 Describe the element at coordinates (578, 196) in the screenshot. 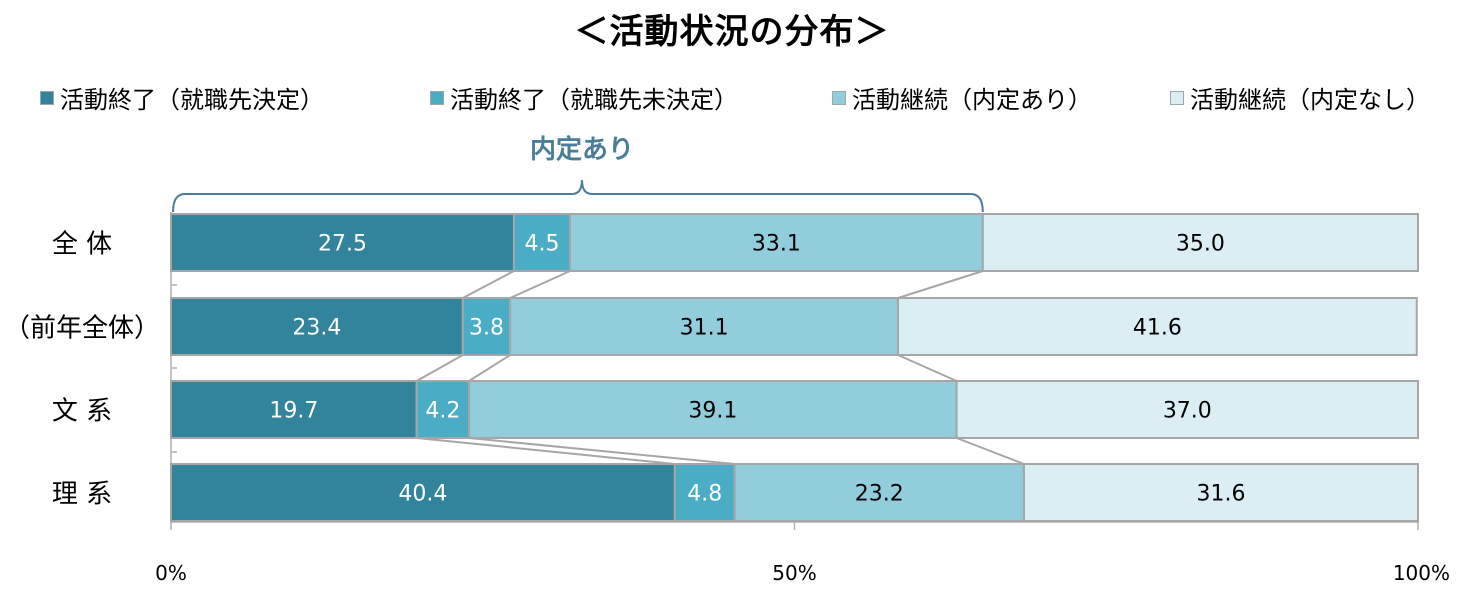

I see `bracket-line` at that location.